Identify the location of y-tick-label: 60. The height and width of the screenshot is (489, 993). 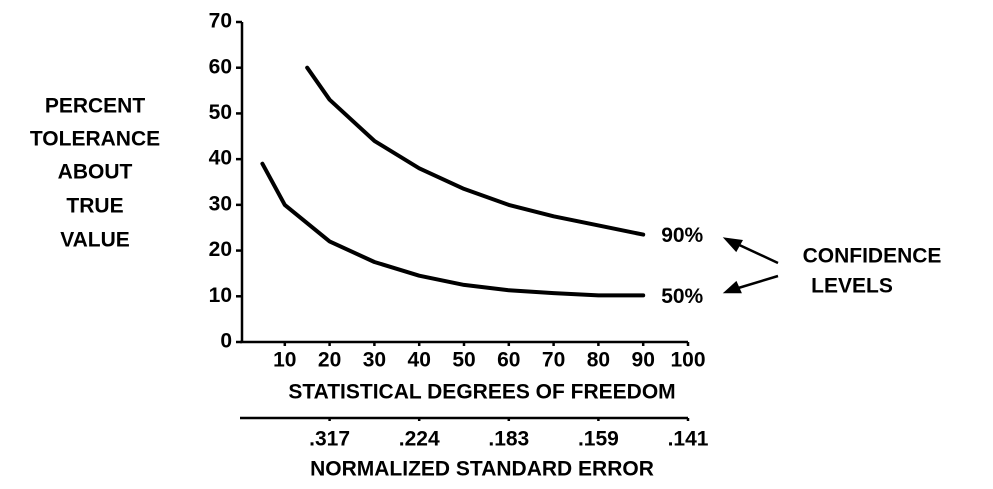
(220, 66).